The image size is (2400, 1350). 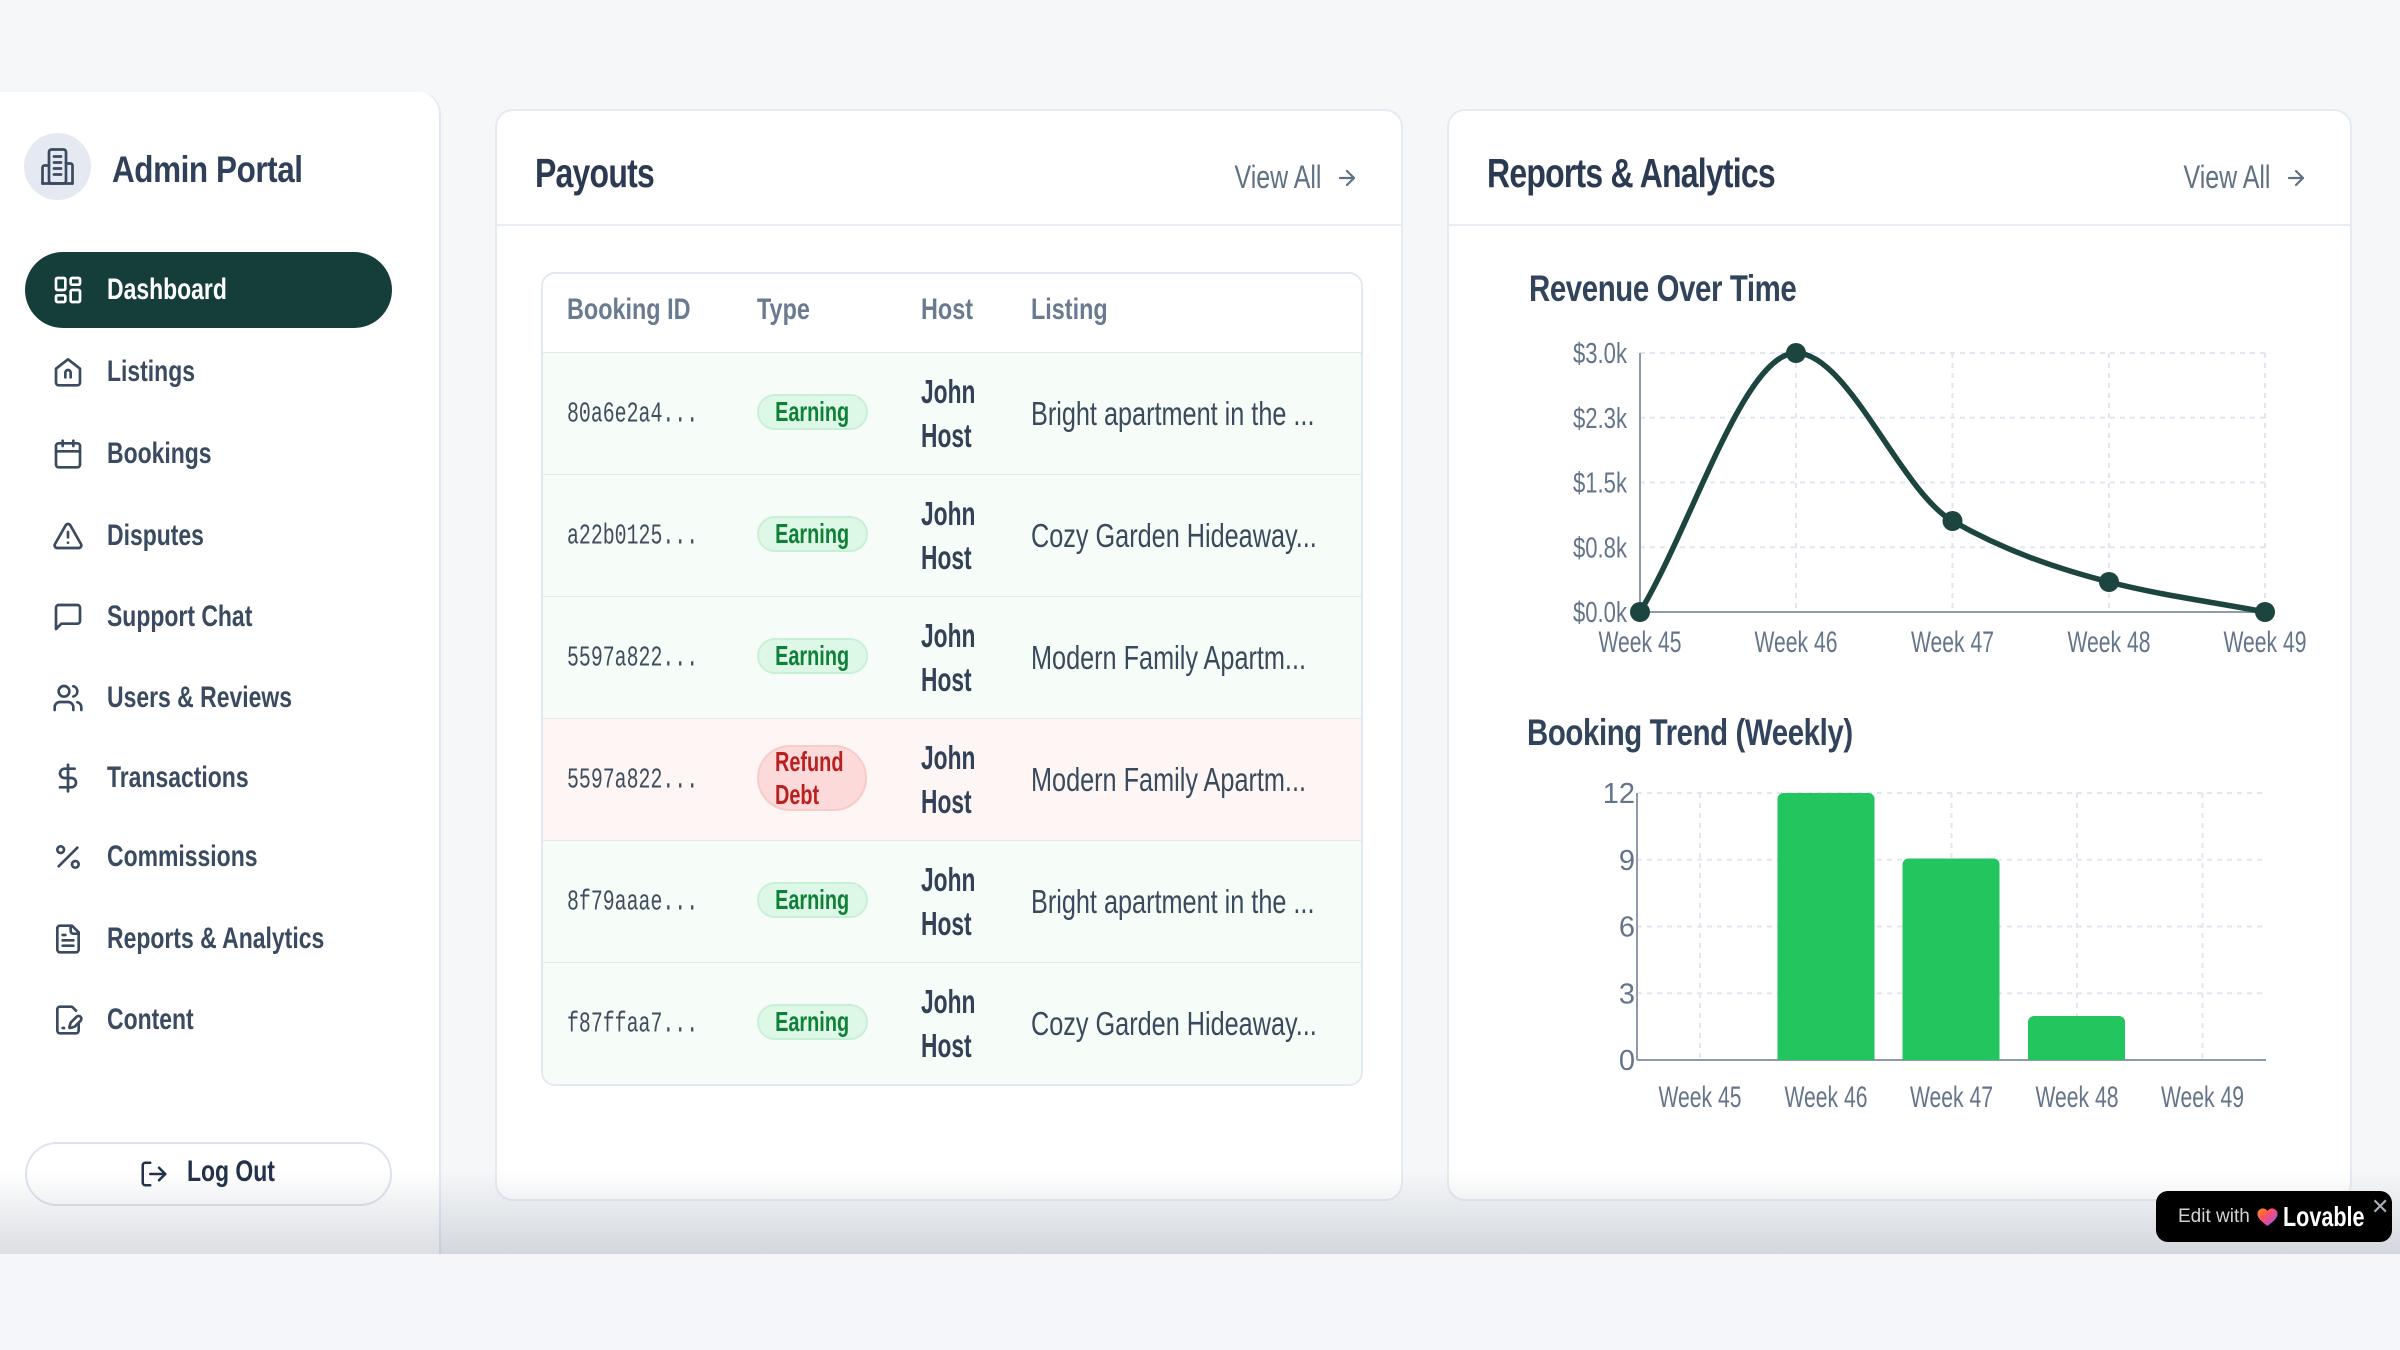 What do you see at coordinates (1600, 613) in the screenshot?
I see `svg-text: $0.0k` at bounding box center [1600, 613].